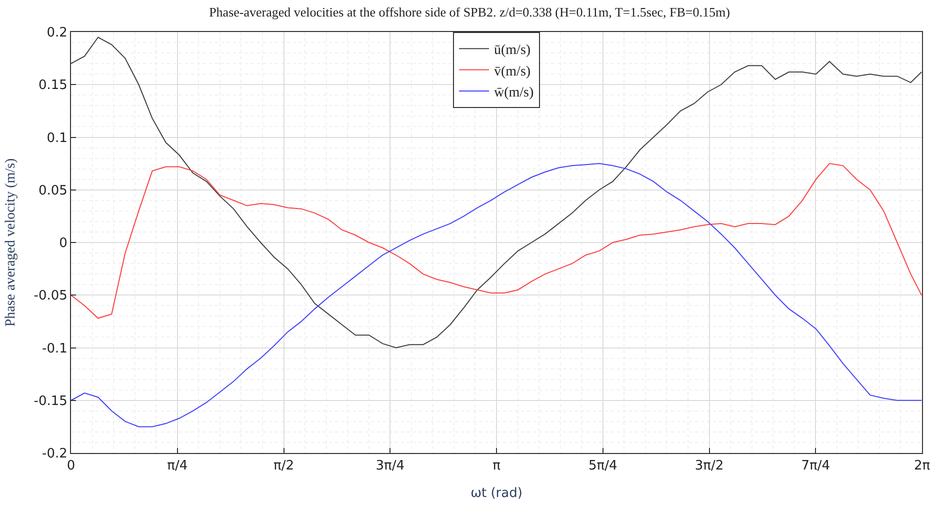 The height and width of the screenshot is (507, 939). I want to click on y-tick-label: 0.1, so click(57, 138).